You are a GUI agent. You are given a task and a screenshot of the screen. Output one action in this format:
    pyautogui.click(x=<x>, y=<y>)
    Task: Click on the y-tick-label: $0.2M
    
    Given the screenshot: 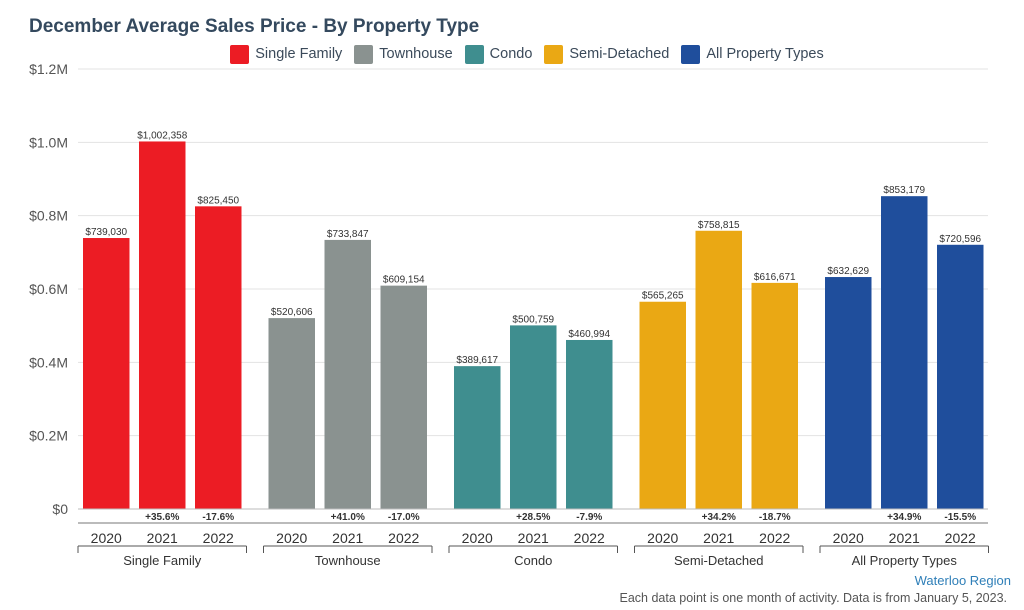 What is the action you would take?
    pyautogui.click(x=48, y=436)
    